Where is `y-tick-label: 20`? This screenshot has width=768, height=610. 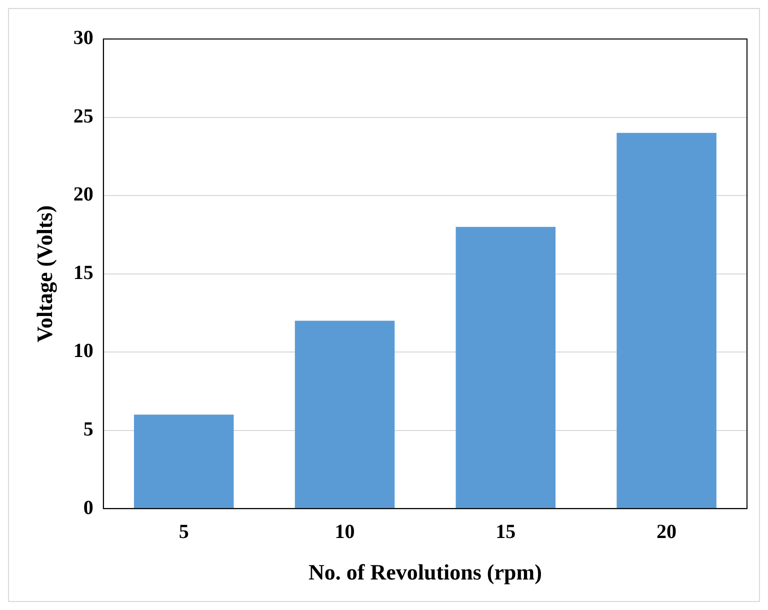
y-tick-label: 20 is located at coordinates (83, 195).